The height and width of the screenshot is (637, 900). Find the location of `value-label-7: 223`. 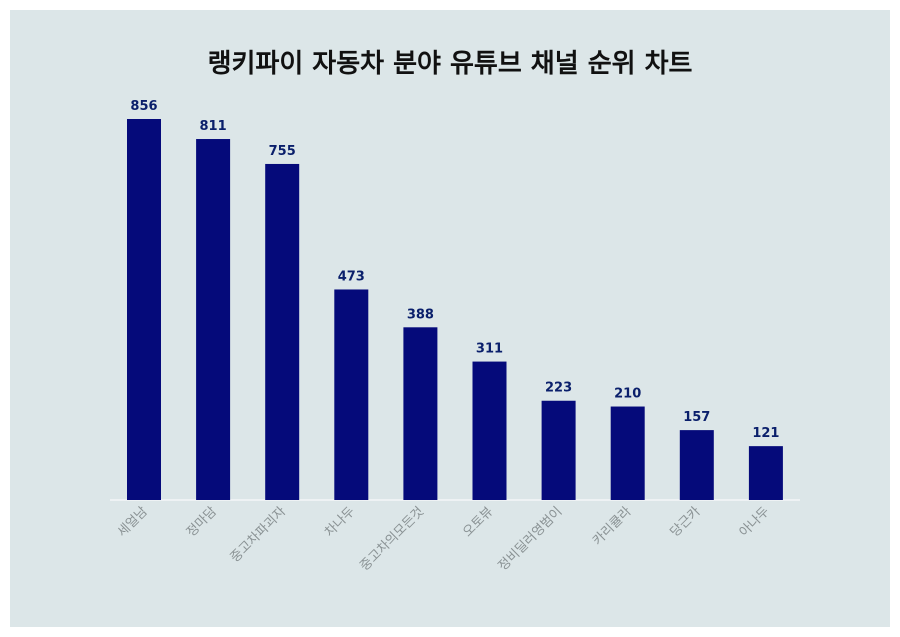

value-label-7: 223 is located at coordinates (558, 388).